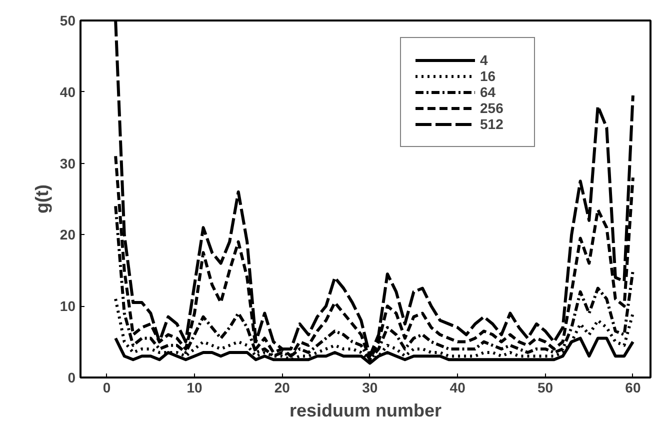 This screenshot has width=660, height=437. Describe the element at coordinates (492, 124) in the screenshot. I see `legend-label: 512` at that location.